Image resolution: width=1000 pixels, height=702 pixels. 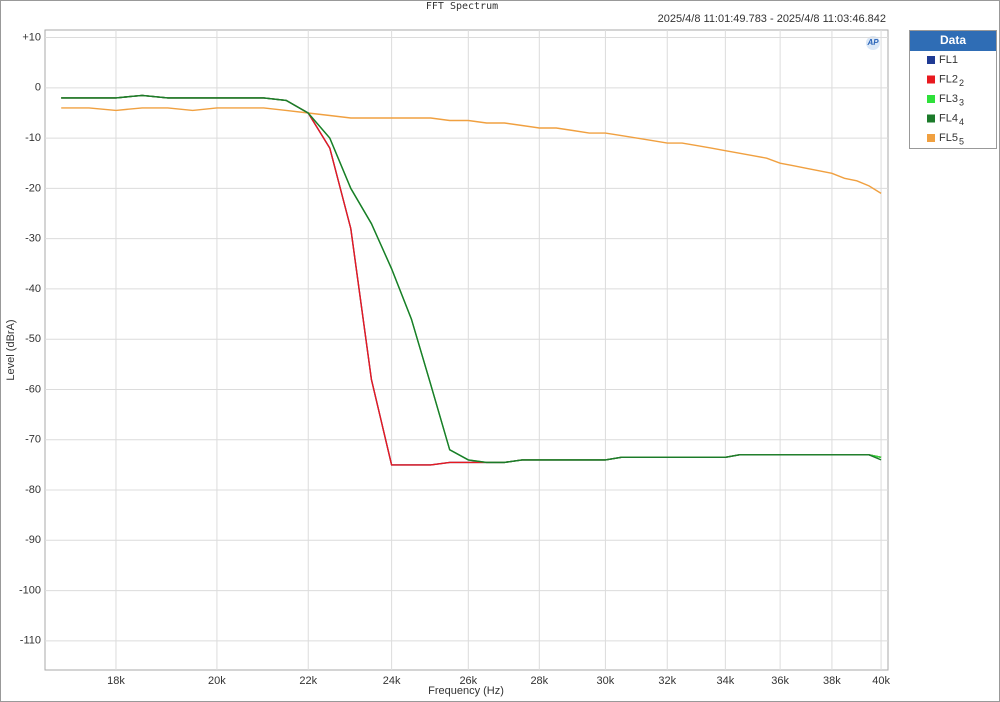 What do you see at coordinates (832, 681) in the screenshot?
I see `x-tick-label: 38k` at bounding box center [832, 681].